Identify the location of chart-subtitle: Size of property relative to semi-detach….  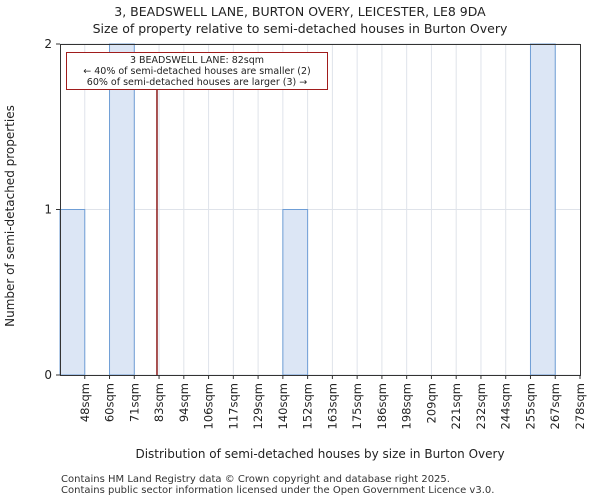
(300, 28).